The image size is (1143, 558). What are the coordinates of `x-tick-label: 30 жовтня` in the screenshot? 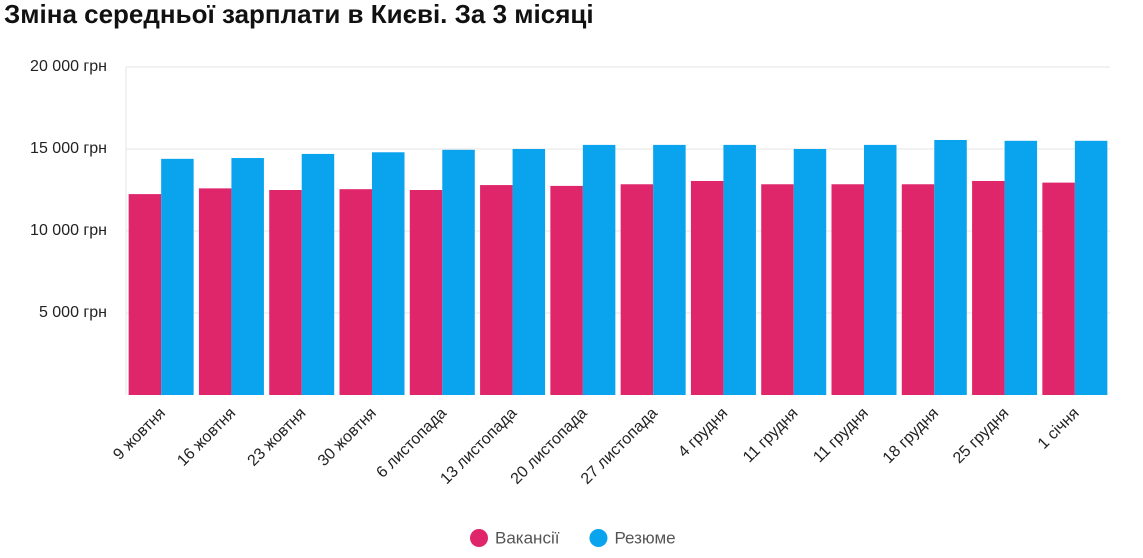 It's located at (347, 437).